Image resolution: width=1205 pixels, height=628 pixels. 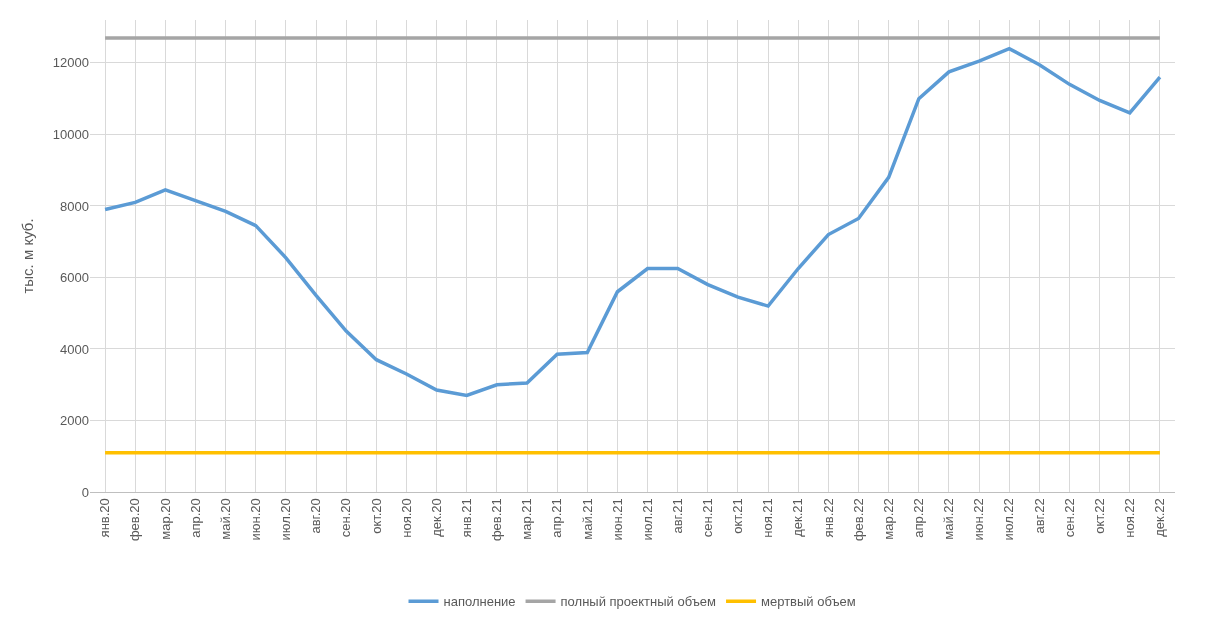 I want to click on x-tick-label: мар.20, so click(x=165, y=519).